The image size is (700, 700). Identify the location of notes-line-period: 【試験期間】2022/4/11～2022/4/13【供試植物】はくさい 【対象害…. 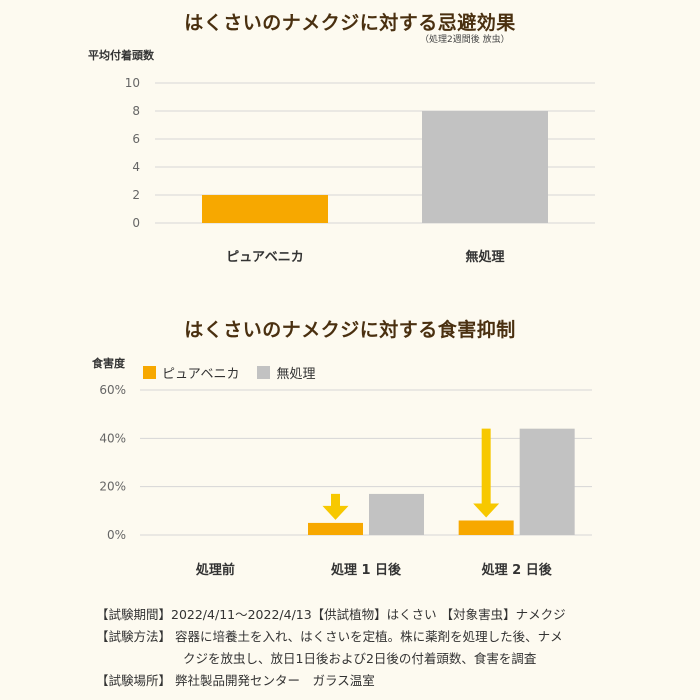
(331, 614).